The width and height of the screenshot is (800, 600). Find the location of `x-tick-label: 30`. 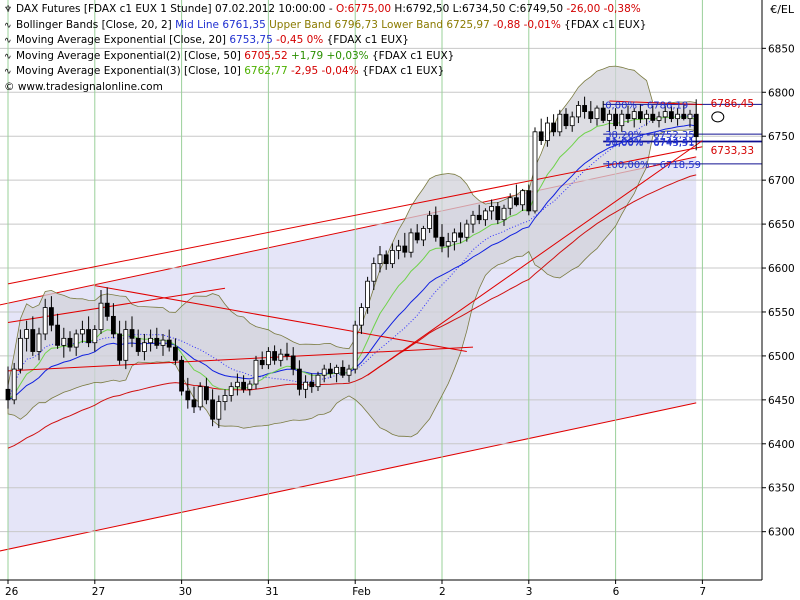

x-tick-label: 30 is located at coordinates (185, 592).